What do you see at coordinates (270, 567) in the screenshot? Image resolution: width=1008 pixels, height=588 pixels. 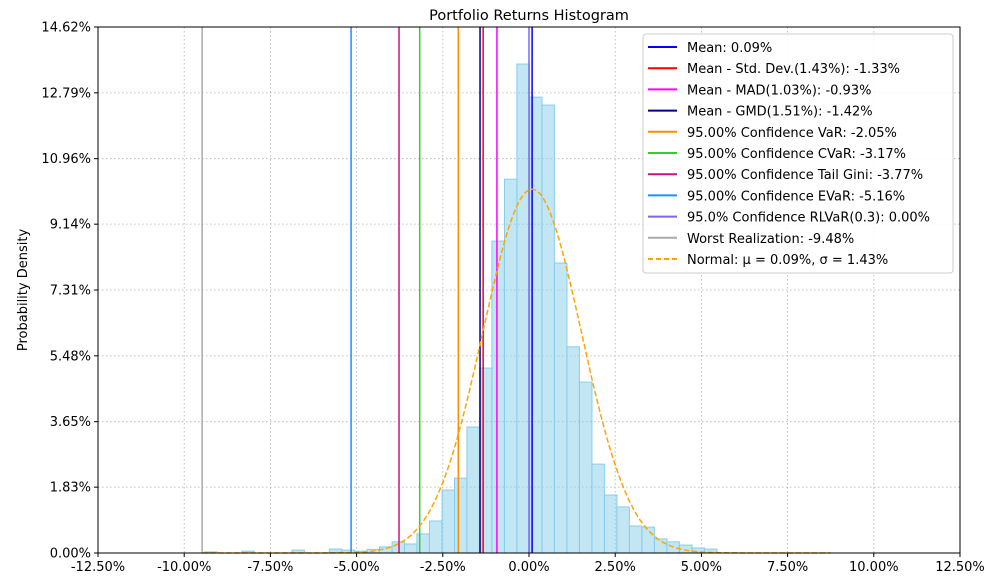 I see `x-tick-label: -7.50%` at bounding box center [270, 567].